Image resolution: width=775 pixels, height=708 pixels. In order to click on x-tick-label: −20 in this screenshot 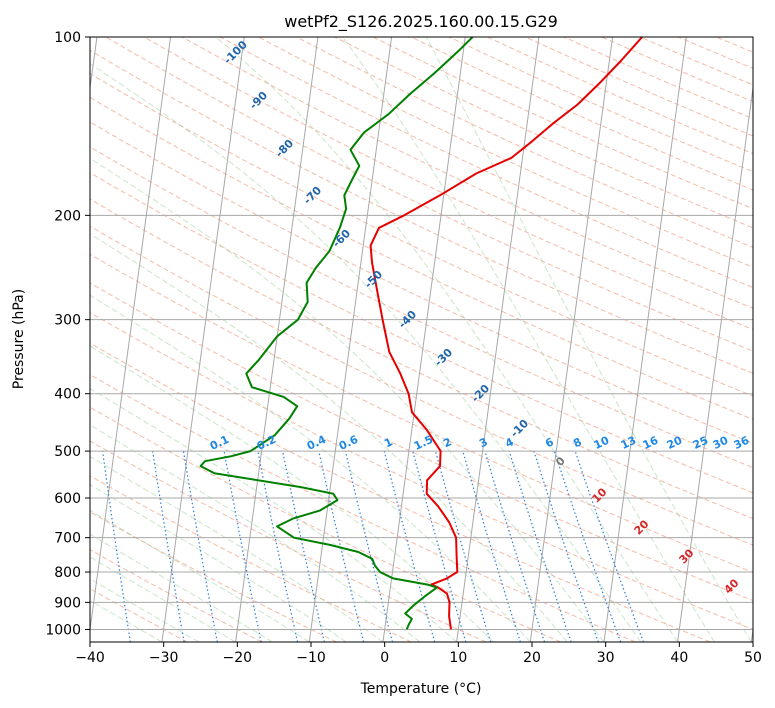, I will do `click(238, 658)`.